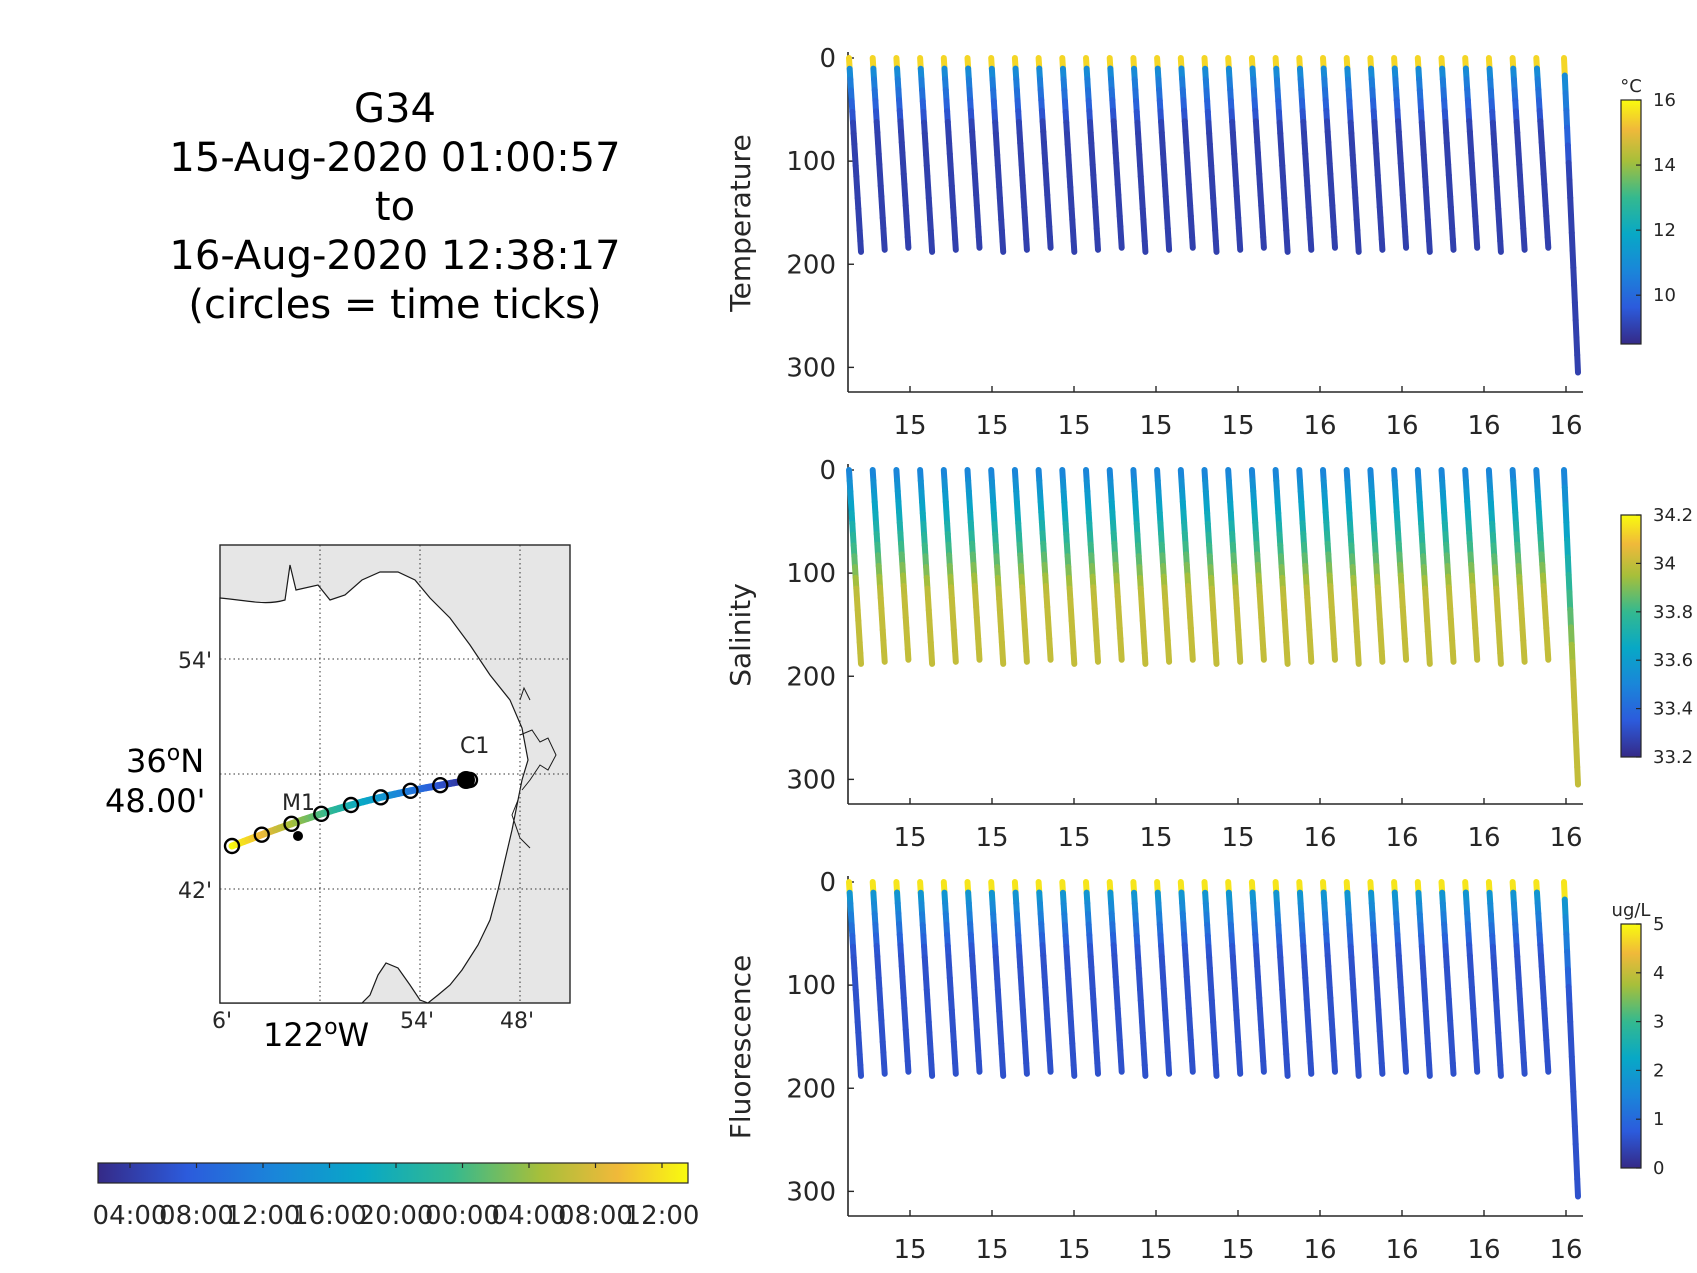  What do you see at coordinates (395, 109) in the screenshot?
I see `title-line: G34` at bounding box center [395, 109].